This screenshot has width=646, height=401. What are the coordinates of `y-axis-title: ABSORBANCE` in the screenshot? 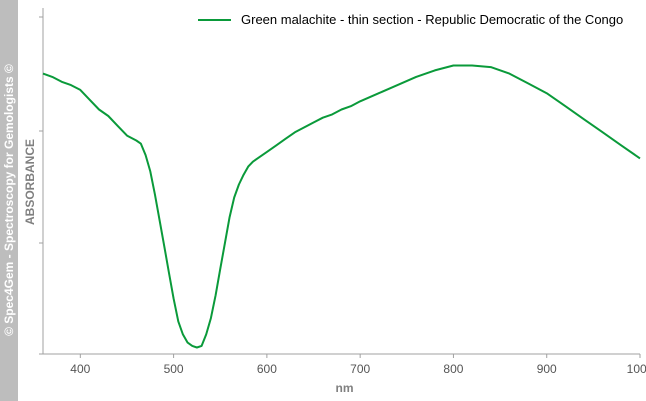 It's located at (30, 182).